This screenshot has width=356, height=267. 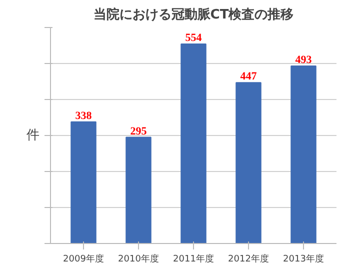 I want to click on x-tick-label: 2010年度, so click(x=138, y=259).